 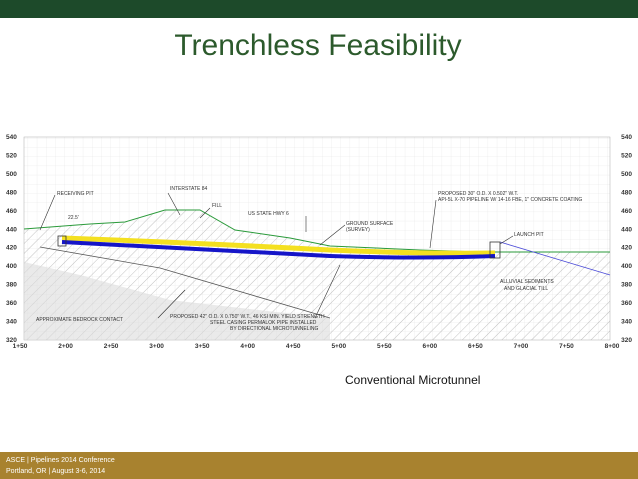 What do you see at coordinates (555, 258) in the screenshot?
I see `launch-line` at bounding box center [555, 258].